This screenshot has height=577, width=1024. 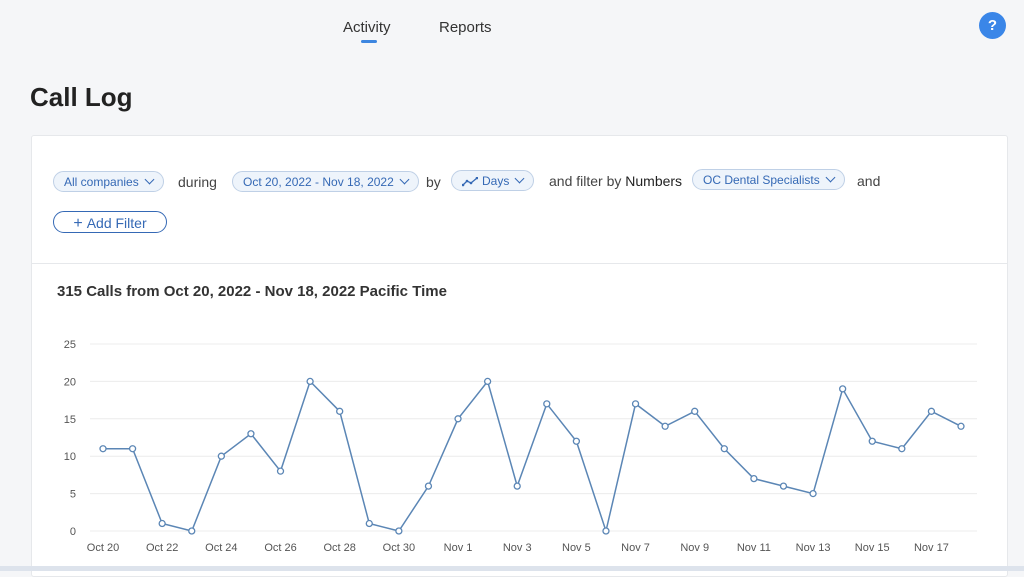 What do you see at coordinates (813, 548) in the screenshot?
I see `x-tick-label: Nov 13` at bounding box center [813, 548].